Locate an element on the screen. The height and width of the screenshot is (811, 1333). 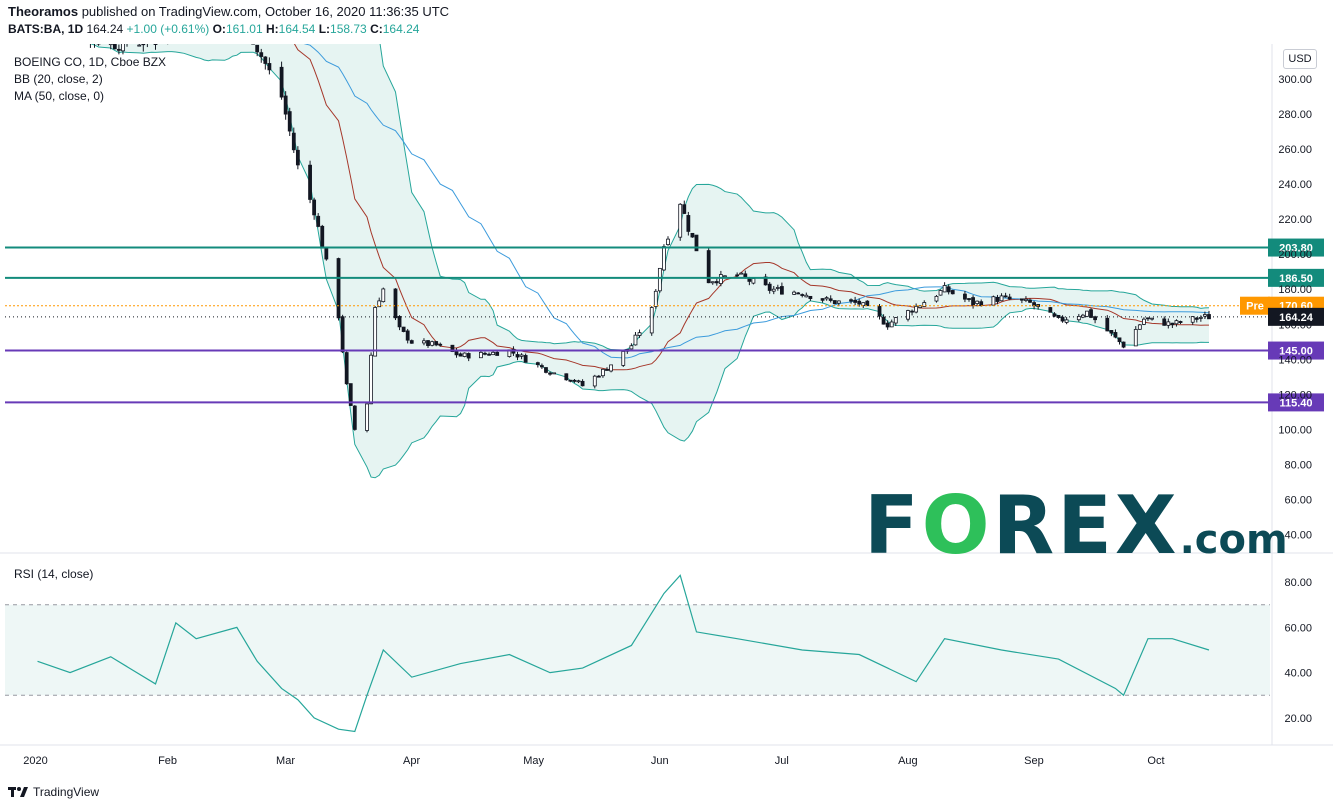
ma-label: MA (50, close, 0) is located at coordinates (59, 96).